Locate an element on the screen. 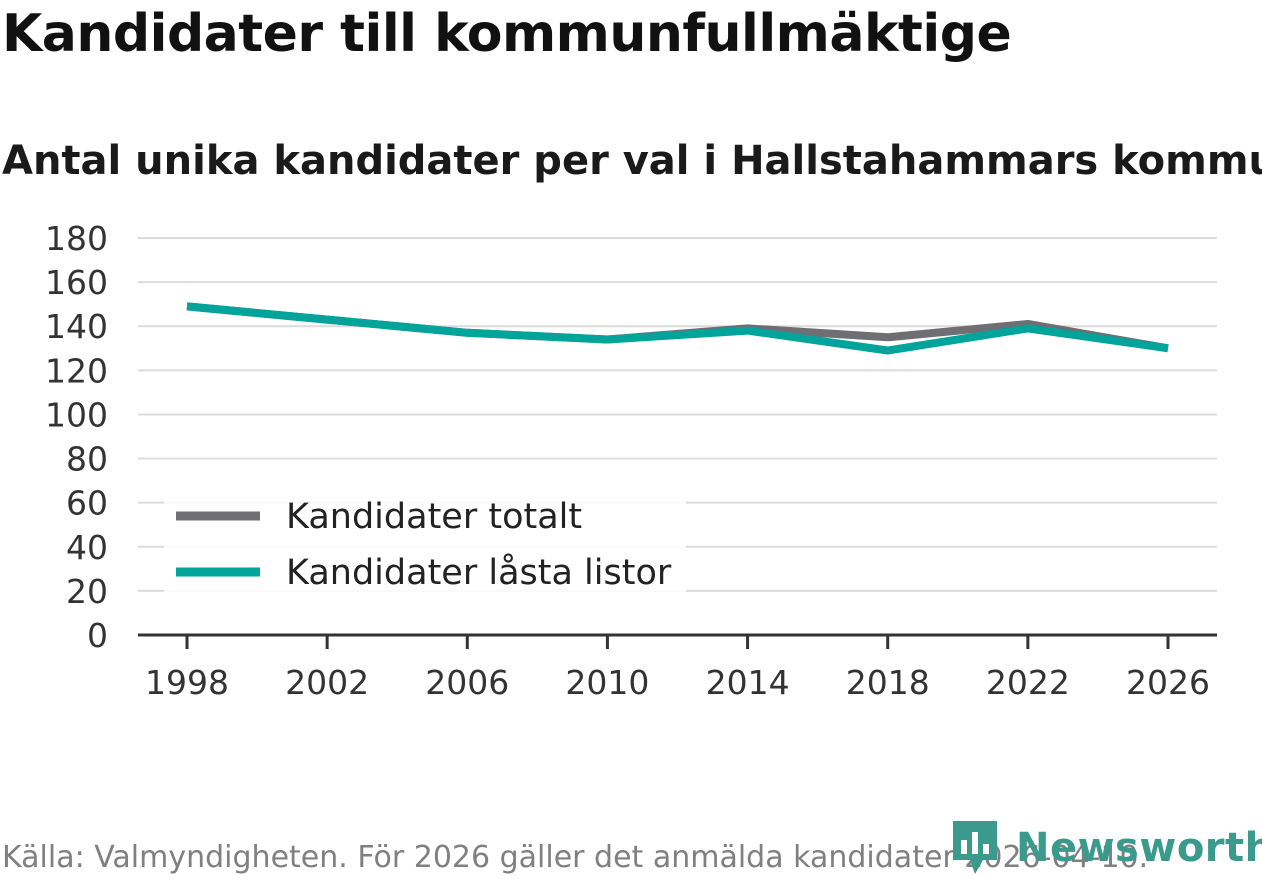 This screenshot has width=1262, height=879. y-tick-label: 160 is located at coordinates (76, 282).